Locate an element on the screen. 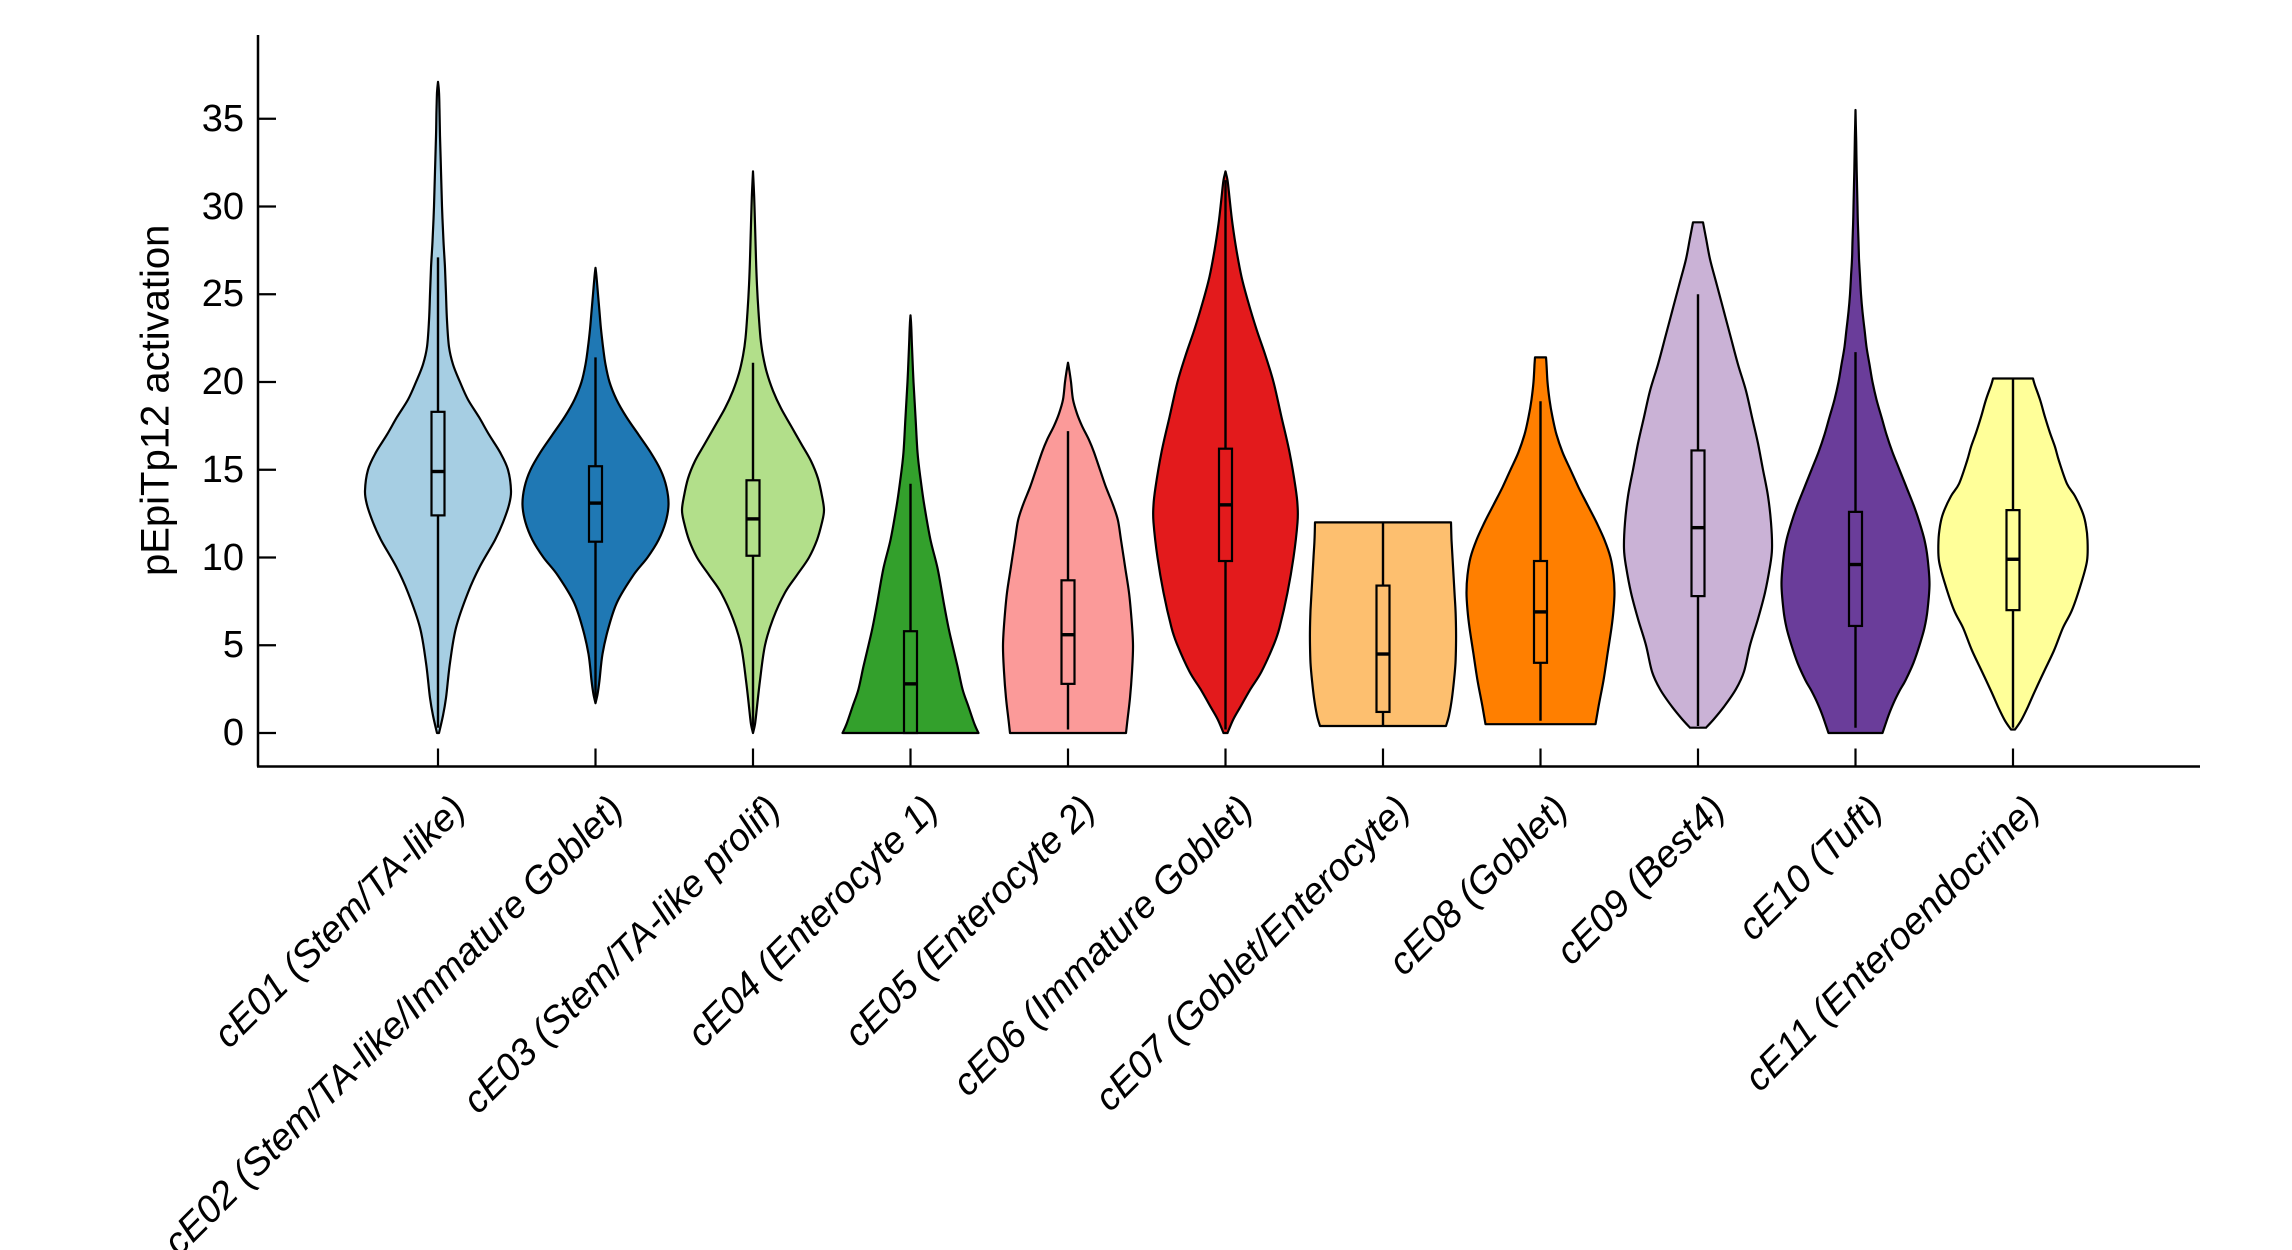 This screenshot has width=2292, height=1250. y-tick-label: 30 is located at coordinates (222, 206).